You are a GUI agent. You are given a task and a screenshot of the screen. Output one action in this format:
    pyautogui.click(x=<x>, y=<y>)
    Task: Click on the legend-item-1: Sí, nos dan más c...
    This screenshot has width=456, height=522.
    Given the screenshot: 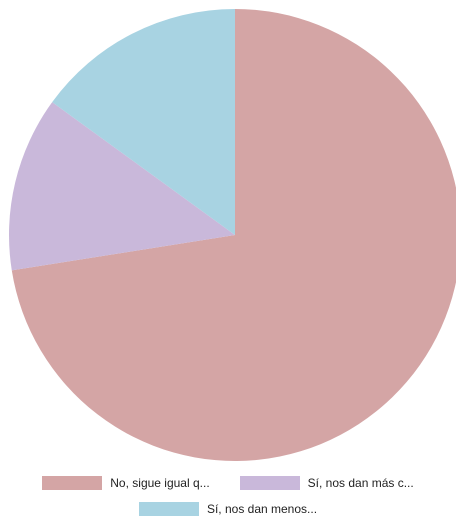 What is the action you would take?
    pyautogui.click(x=326, y=483)
    